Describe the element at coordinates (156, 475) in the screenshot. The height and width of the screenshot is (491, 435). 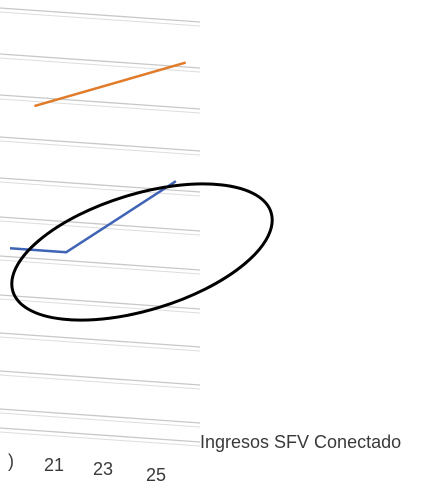
I see `x-tick-label: 25` at that location.